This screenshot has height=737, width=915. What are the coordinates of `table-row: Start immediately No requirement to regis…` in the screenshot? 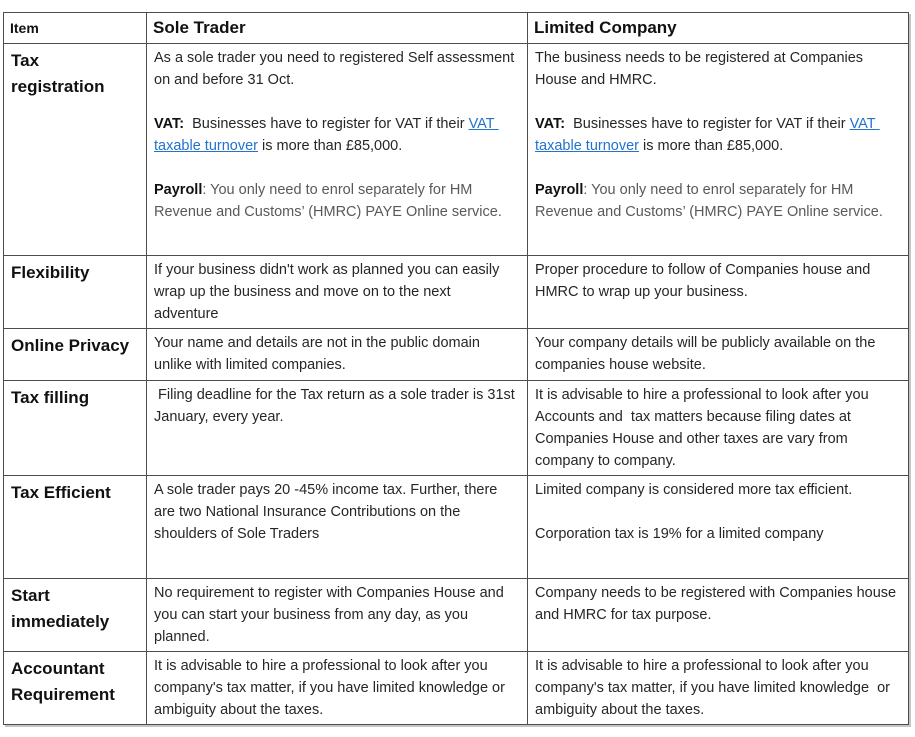 It's located at (456, 615).